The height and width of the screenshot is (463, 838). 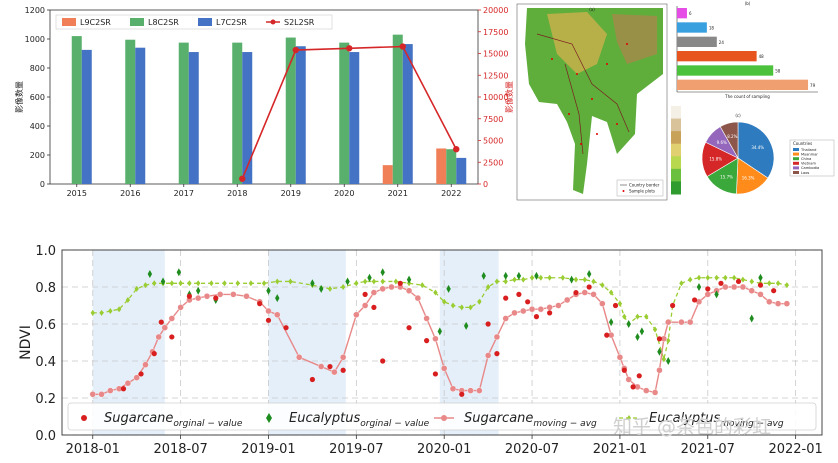 I want to click on y-tick-label: 0.0, so click(x=45, y=436).